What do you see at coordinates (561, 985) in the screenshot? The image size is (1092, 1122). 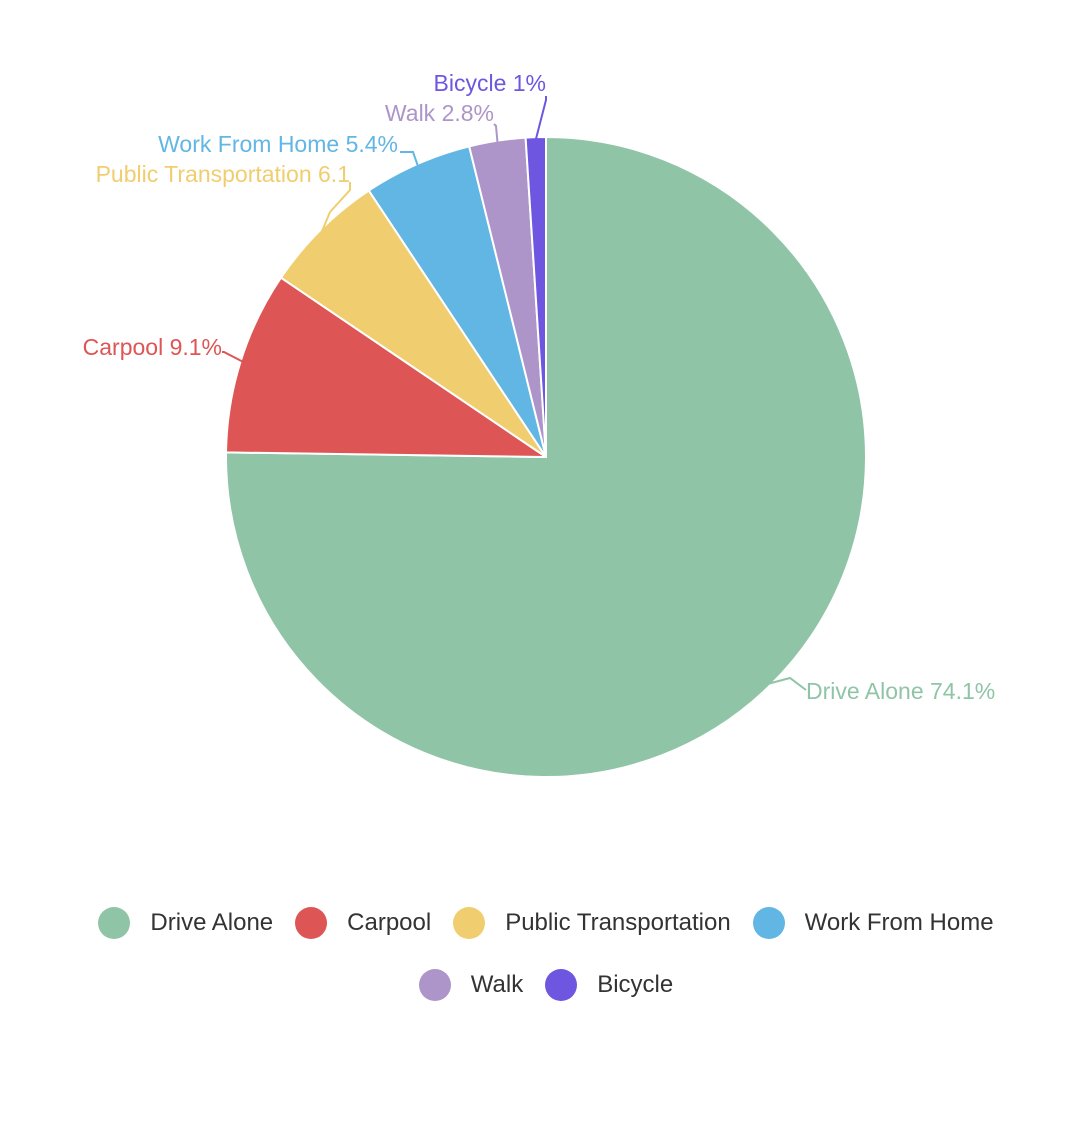 I see `legend-marker-bicycle` at bounding box center [561, 985].